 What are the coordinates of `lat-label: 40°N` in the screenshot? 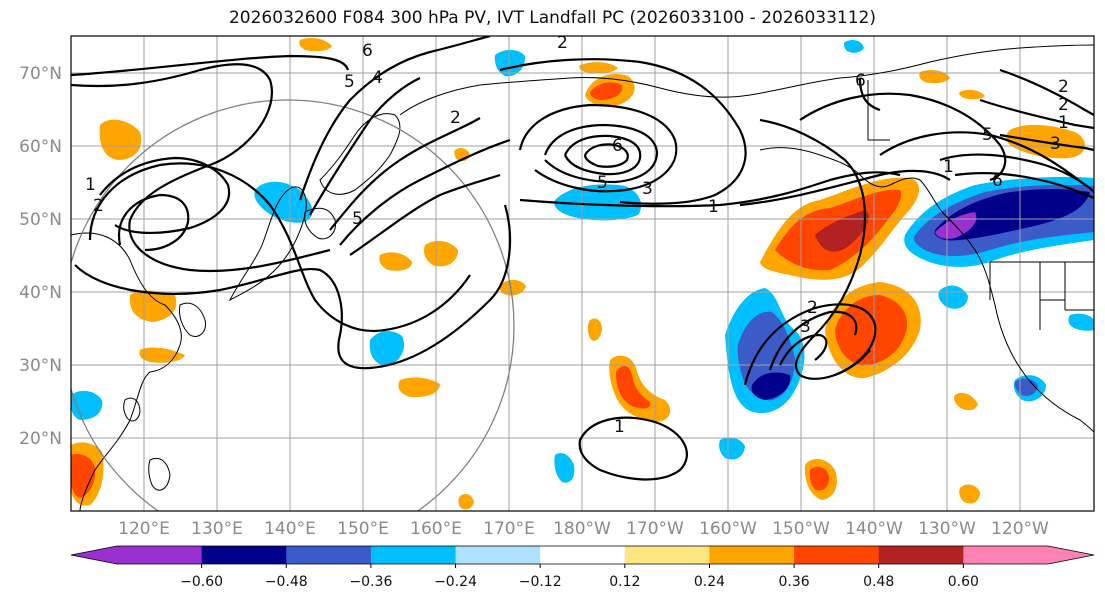 It's located at (40, 293).